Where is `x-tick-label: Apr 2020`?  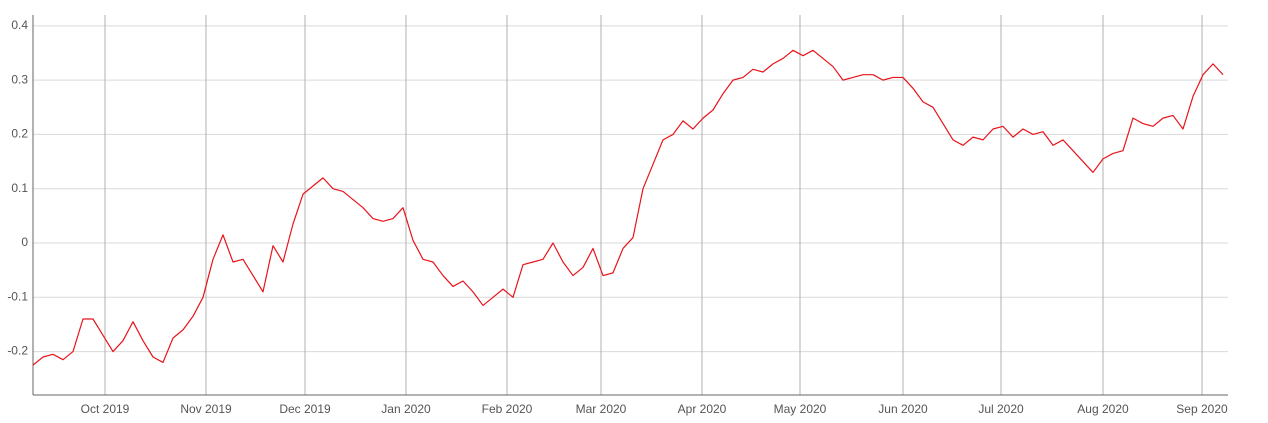
x-tick-label: Apr 2020 is located at coordinates (702, 409).